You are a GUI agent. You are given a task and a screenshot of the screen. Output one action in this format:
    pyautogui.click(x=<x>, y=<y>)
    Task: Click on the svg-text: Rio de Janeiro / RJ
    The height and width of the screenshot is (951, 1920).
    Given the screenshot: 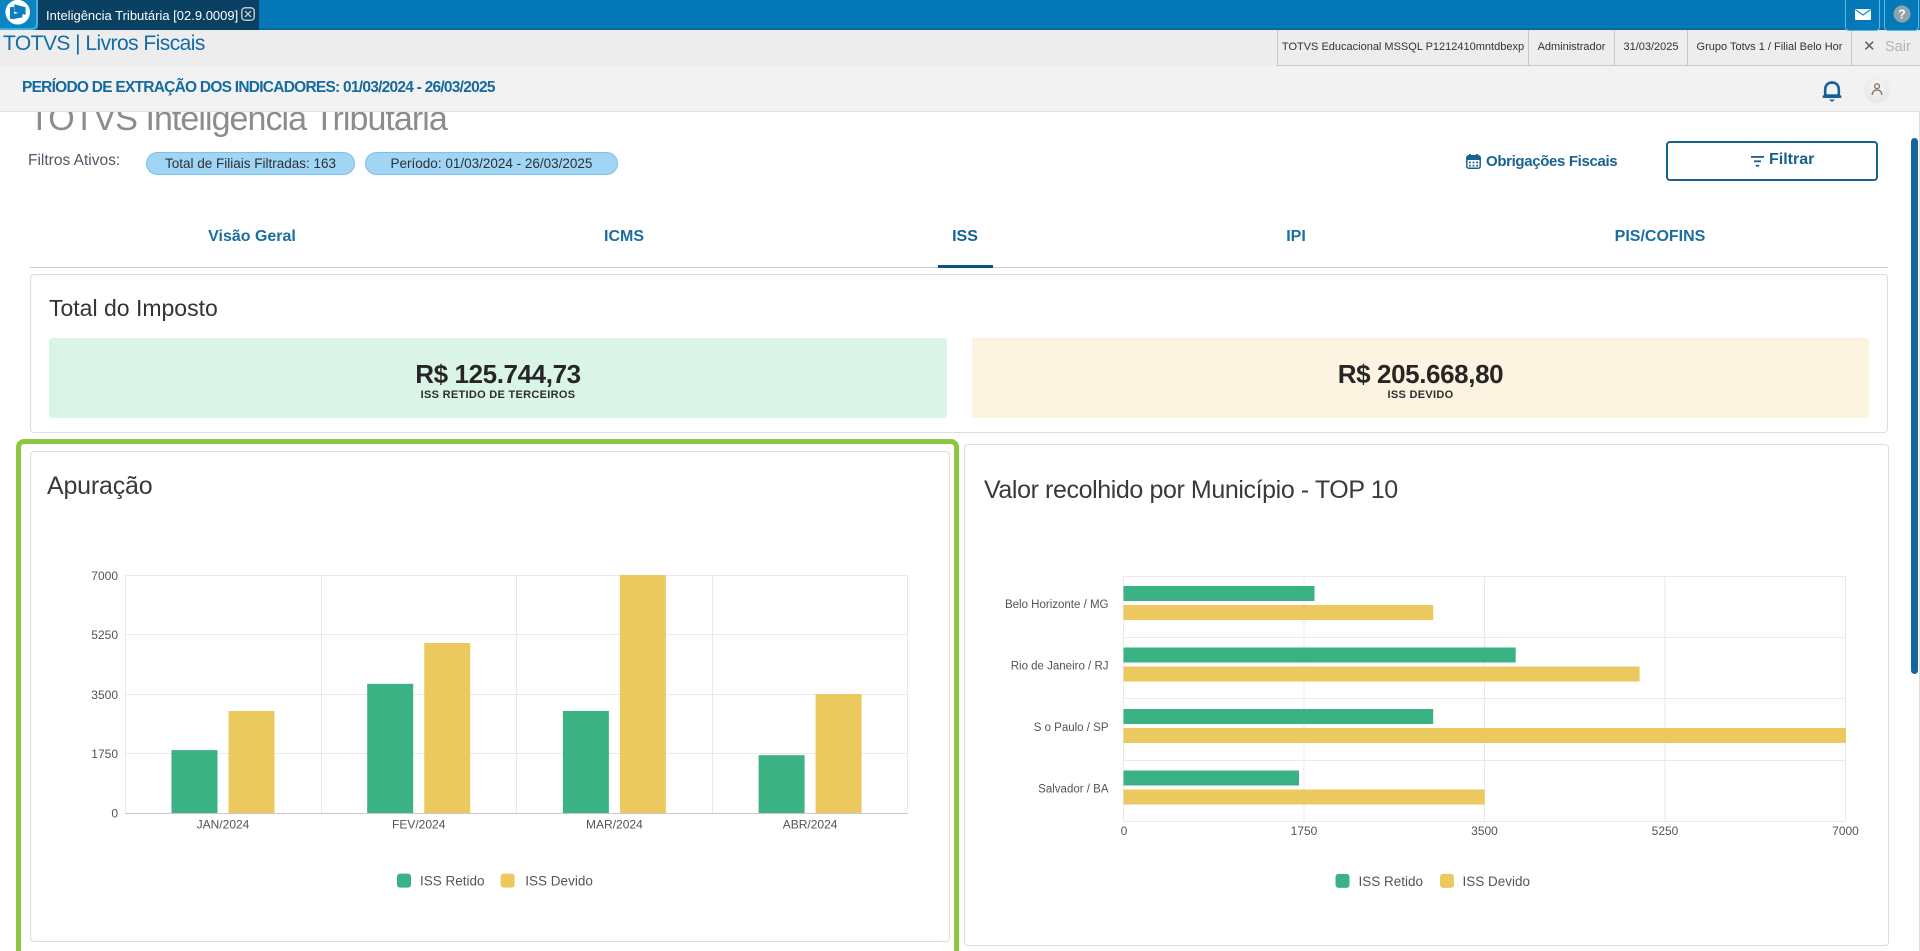 What is the action you would take?
    pyautogui.click(x=1060, y=666)
    